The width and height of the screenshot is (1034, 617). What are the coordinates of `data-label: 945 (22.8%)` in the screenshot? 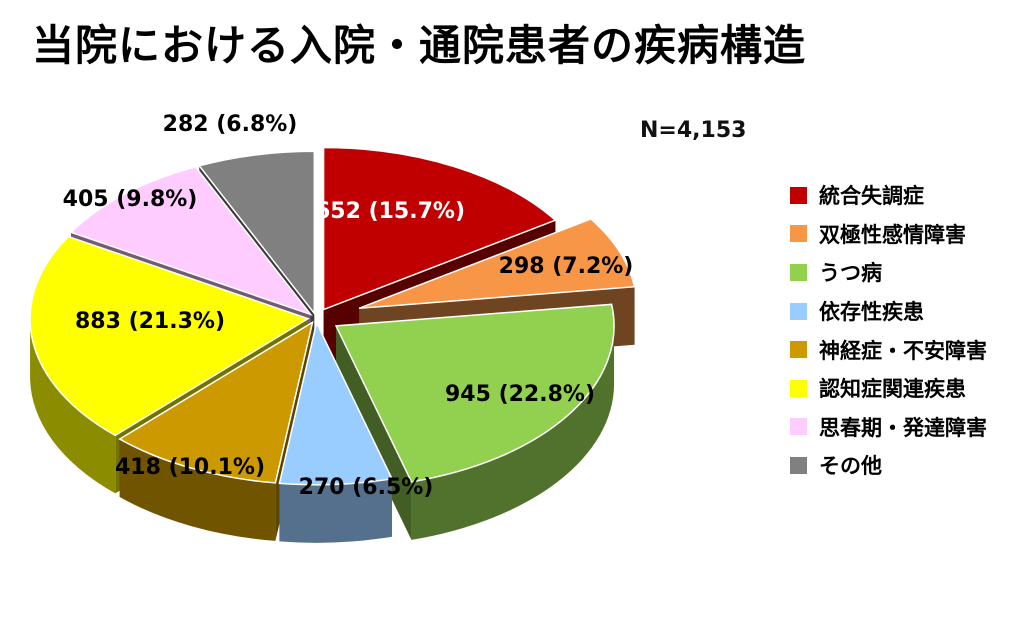 It's located at (520, 394).